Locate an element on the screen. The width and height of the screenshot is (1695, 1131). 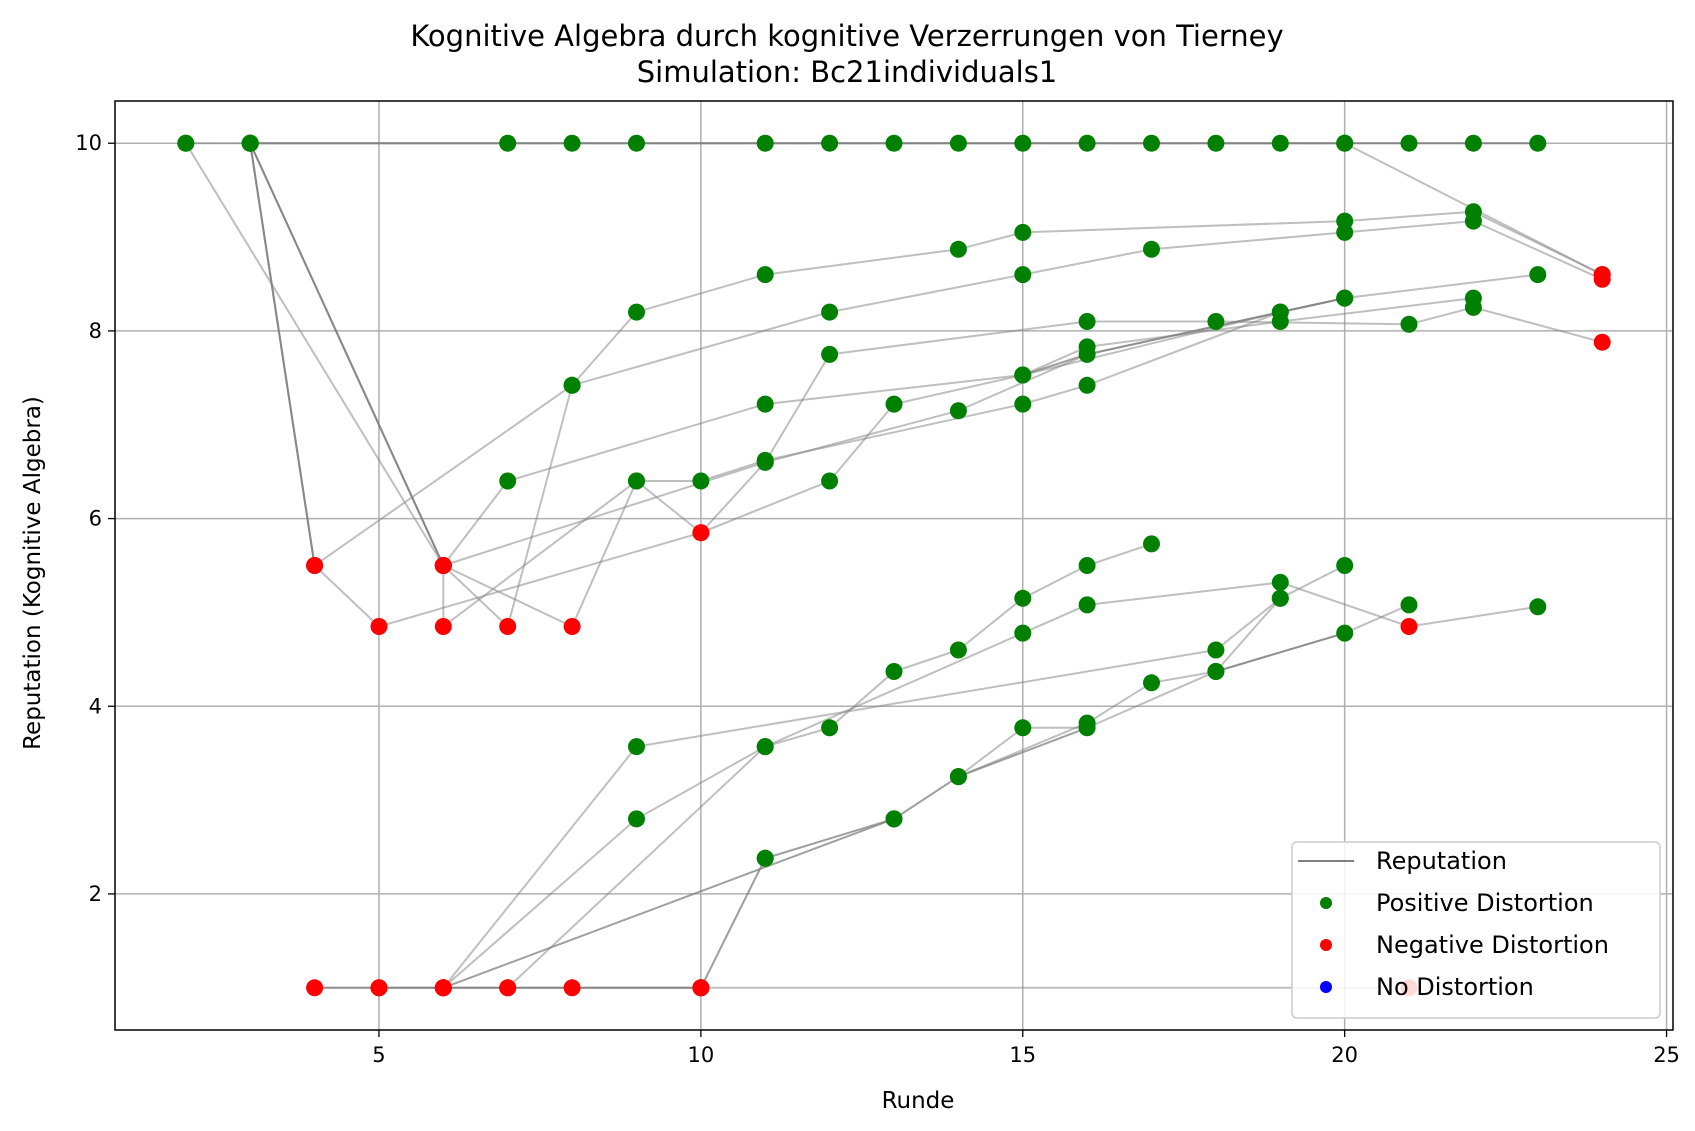
legend-box is located at coordinates (1476, 930).